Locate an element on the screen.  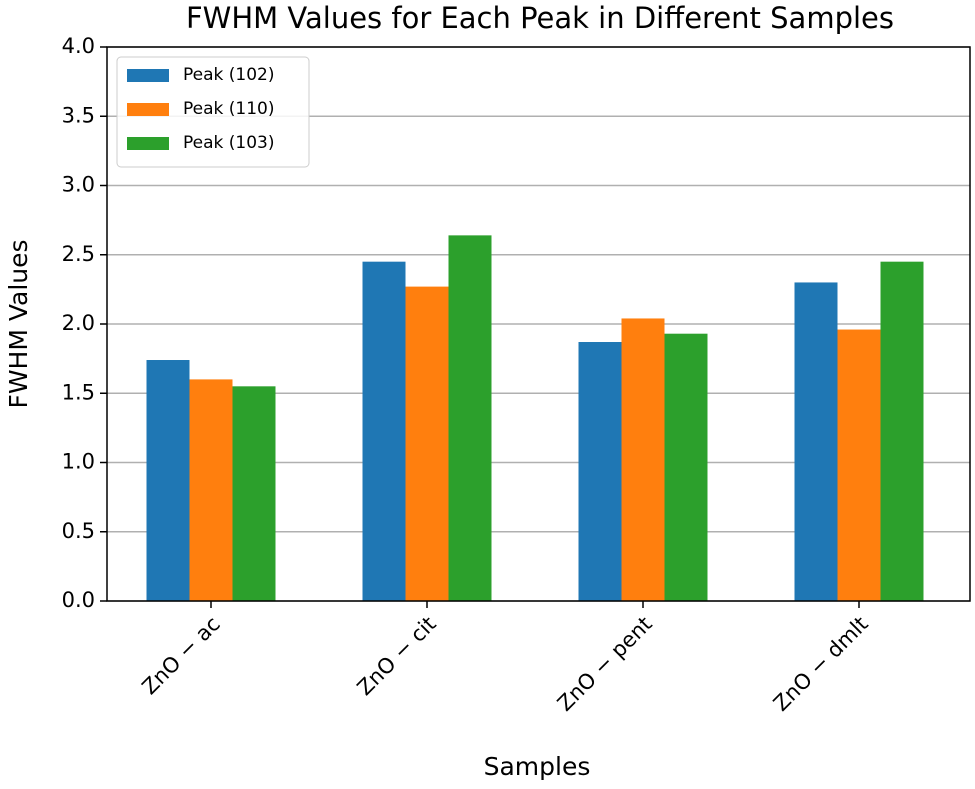
y-tick-label: 0.0 is located at coordinates (78, 600).